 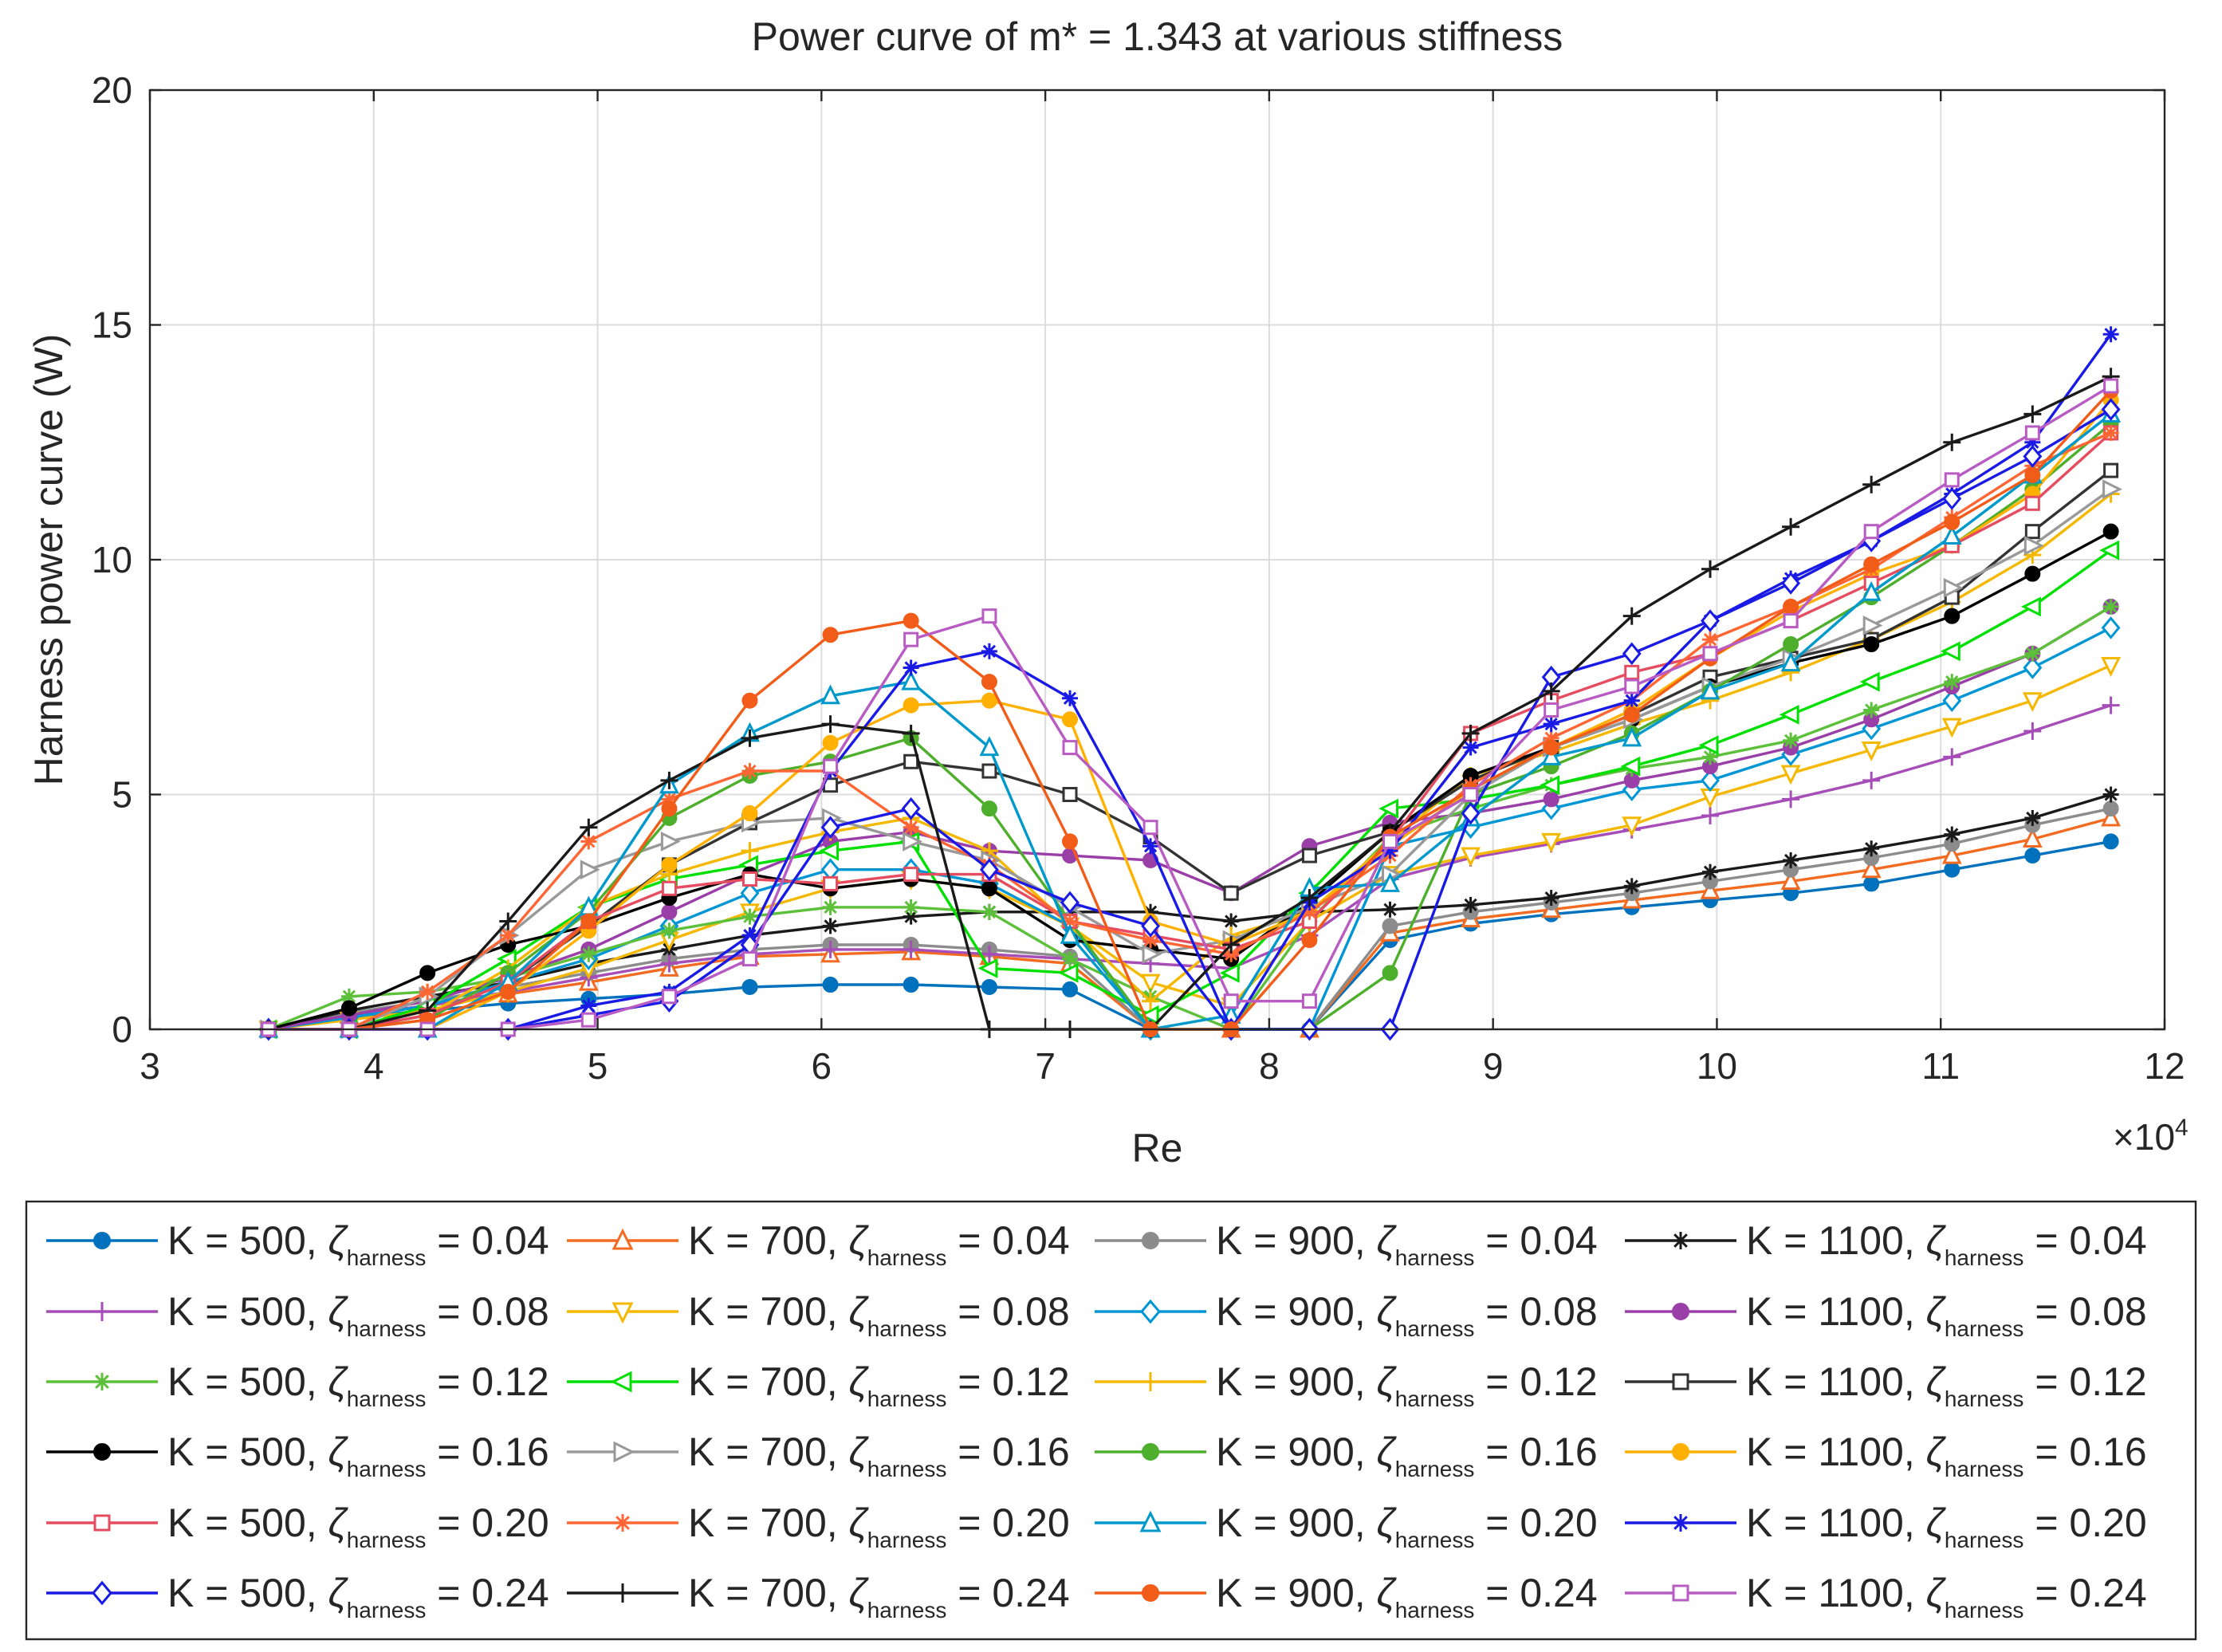 I want to click on legend-item: K = 900, ζharness = 0.12, so click(x=1346, y=1385).